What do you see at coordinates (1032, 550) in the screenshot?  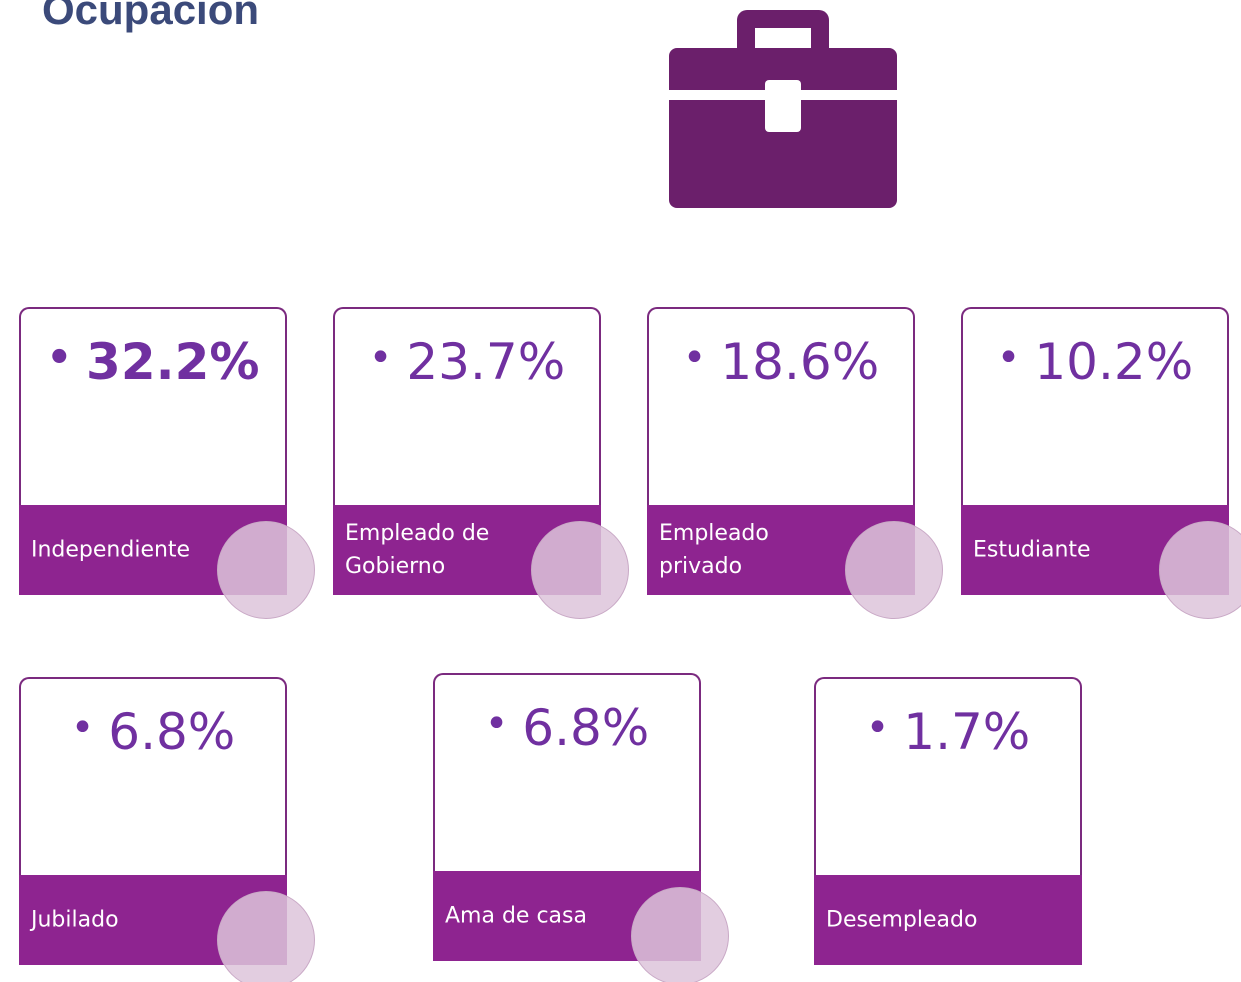 I see `label: Estudiante` at bounding box center [1032, 550].